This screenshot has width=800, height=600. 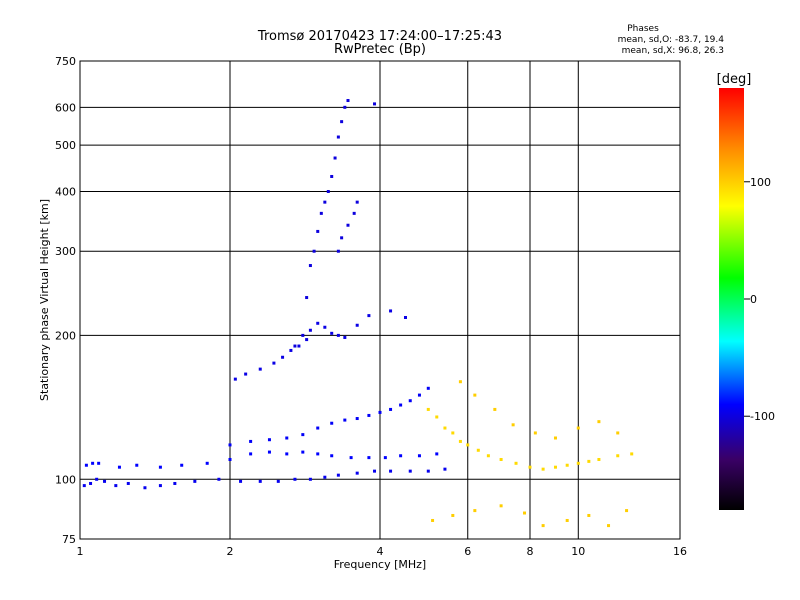 What do you see at coordinates (65, 251) in the screenshot?
I see `y-tick-label: 300` at bounding box center [65, 251].